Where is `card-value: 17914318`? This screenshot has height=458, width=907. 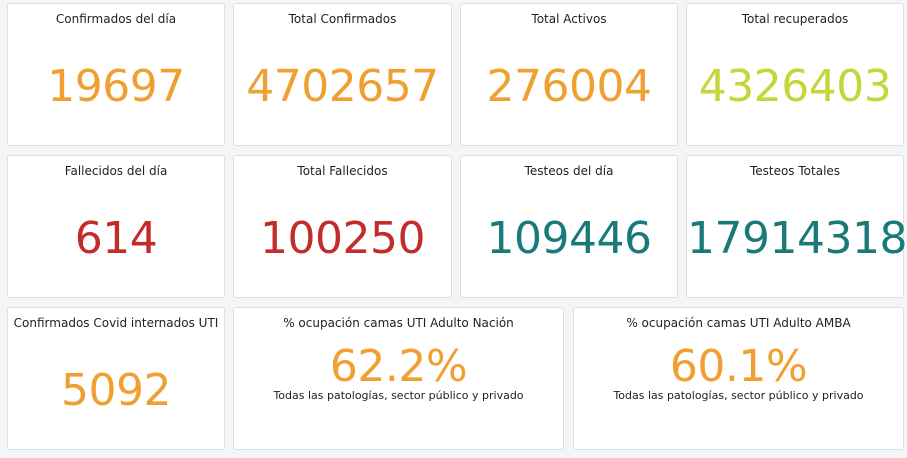 card-value: 17914318 is located at coordinates (797, 238).